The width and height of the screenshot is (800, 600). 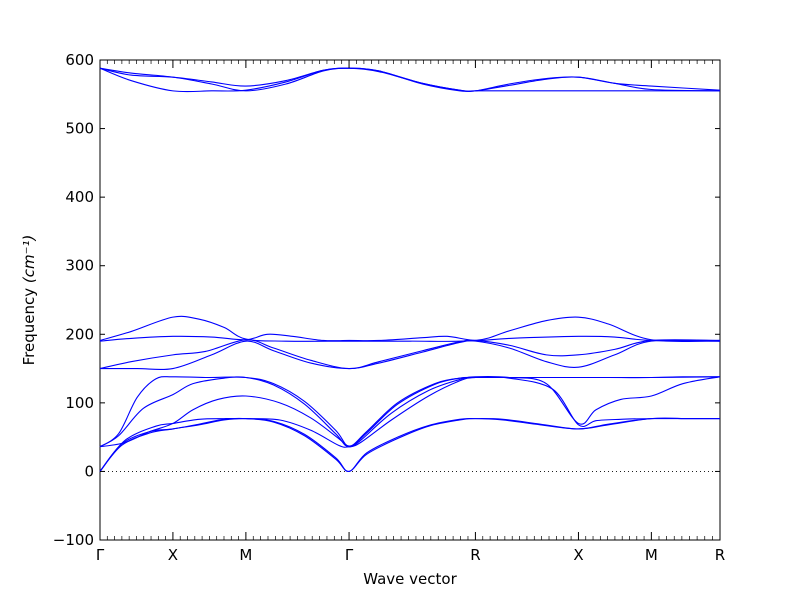 I want to click on y-axis-label: Frequency (cm⁻¹), so click(x=29, y=300).